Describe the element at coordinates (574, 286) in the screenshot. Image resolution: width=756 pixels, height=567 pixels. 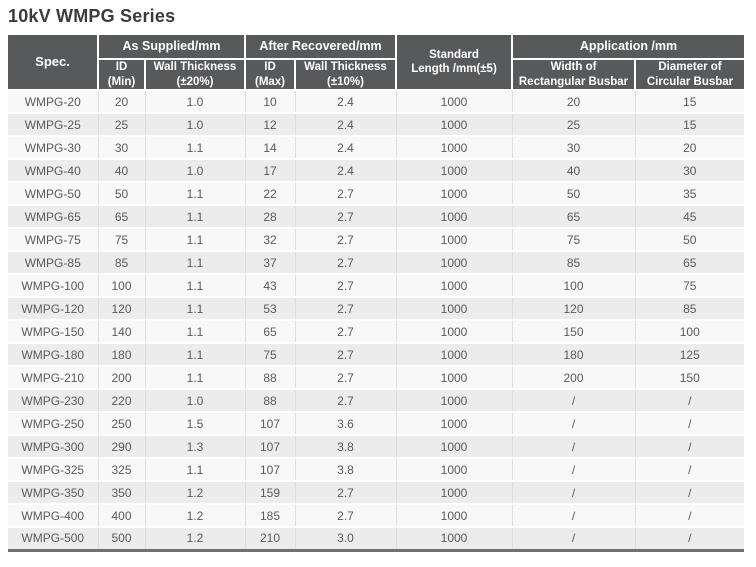
I see `cell-width_rectangular_busbar: 100` at that location.